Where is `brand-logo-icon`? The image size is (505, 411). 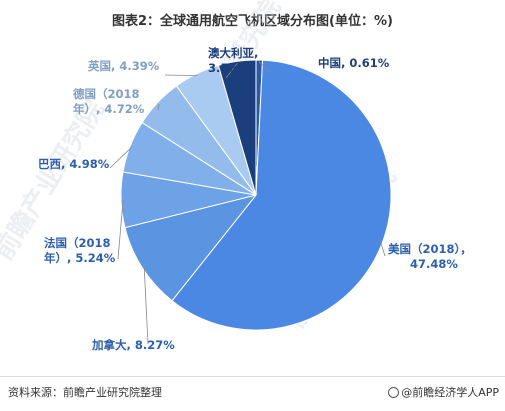 brand-logo-icon is located at coordinates (394, 392).